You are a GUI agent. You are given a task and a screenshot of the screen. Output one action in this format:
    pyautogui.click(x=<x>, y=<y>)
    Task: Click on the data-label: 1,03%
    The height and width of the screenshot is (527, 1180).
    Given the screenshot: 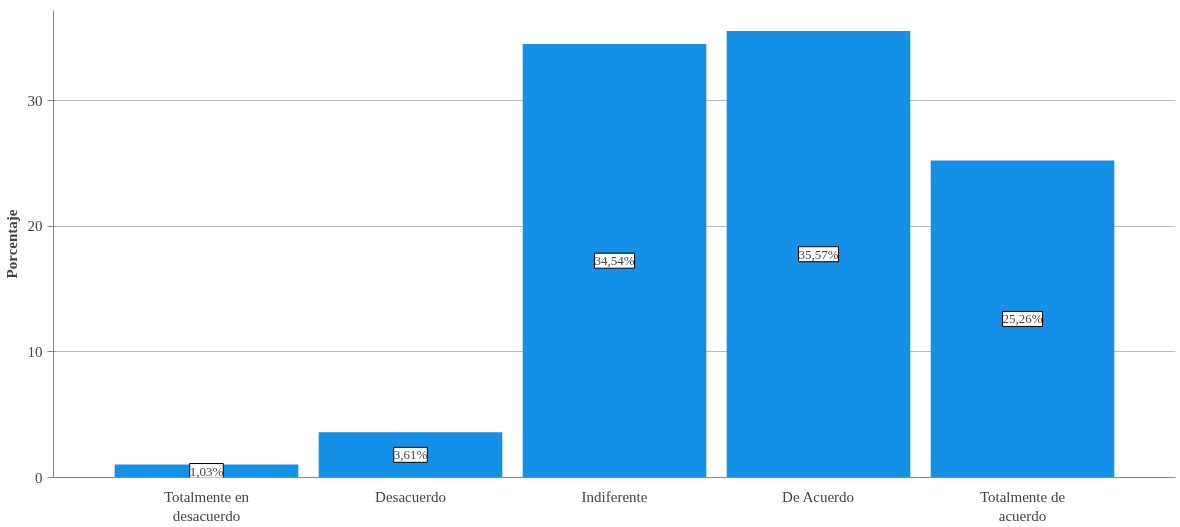 What is the action you would take?
    pyautogui.click(x=206, y=471)
    